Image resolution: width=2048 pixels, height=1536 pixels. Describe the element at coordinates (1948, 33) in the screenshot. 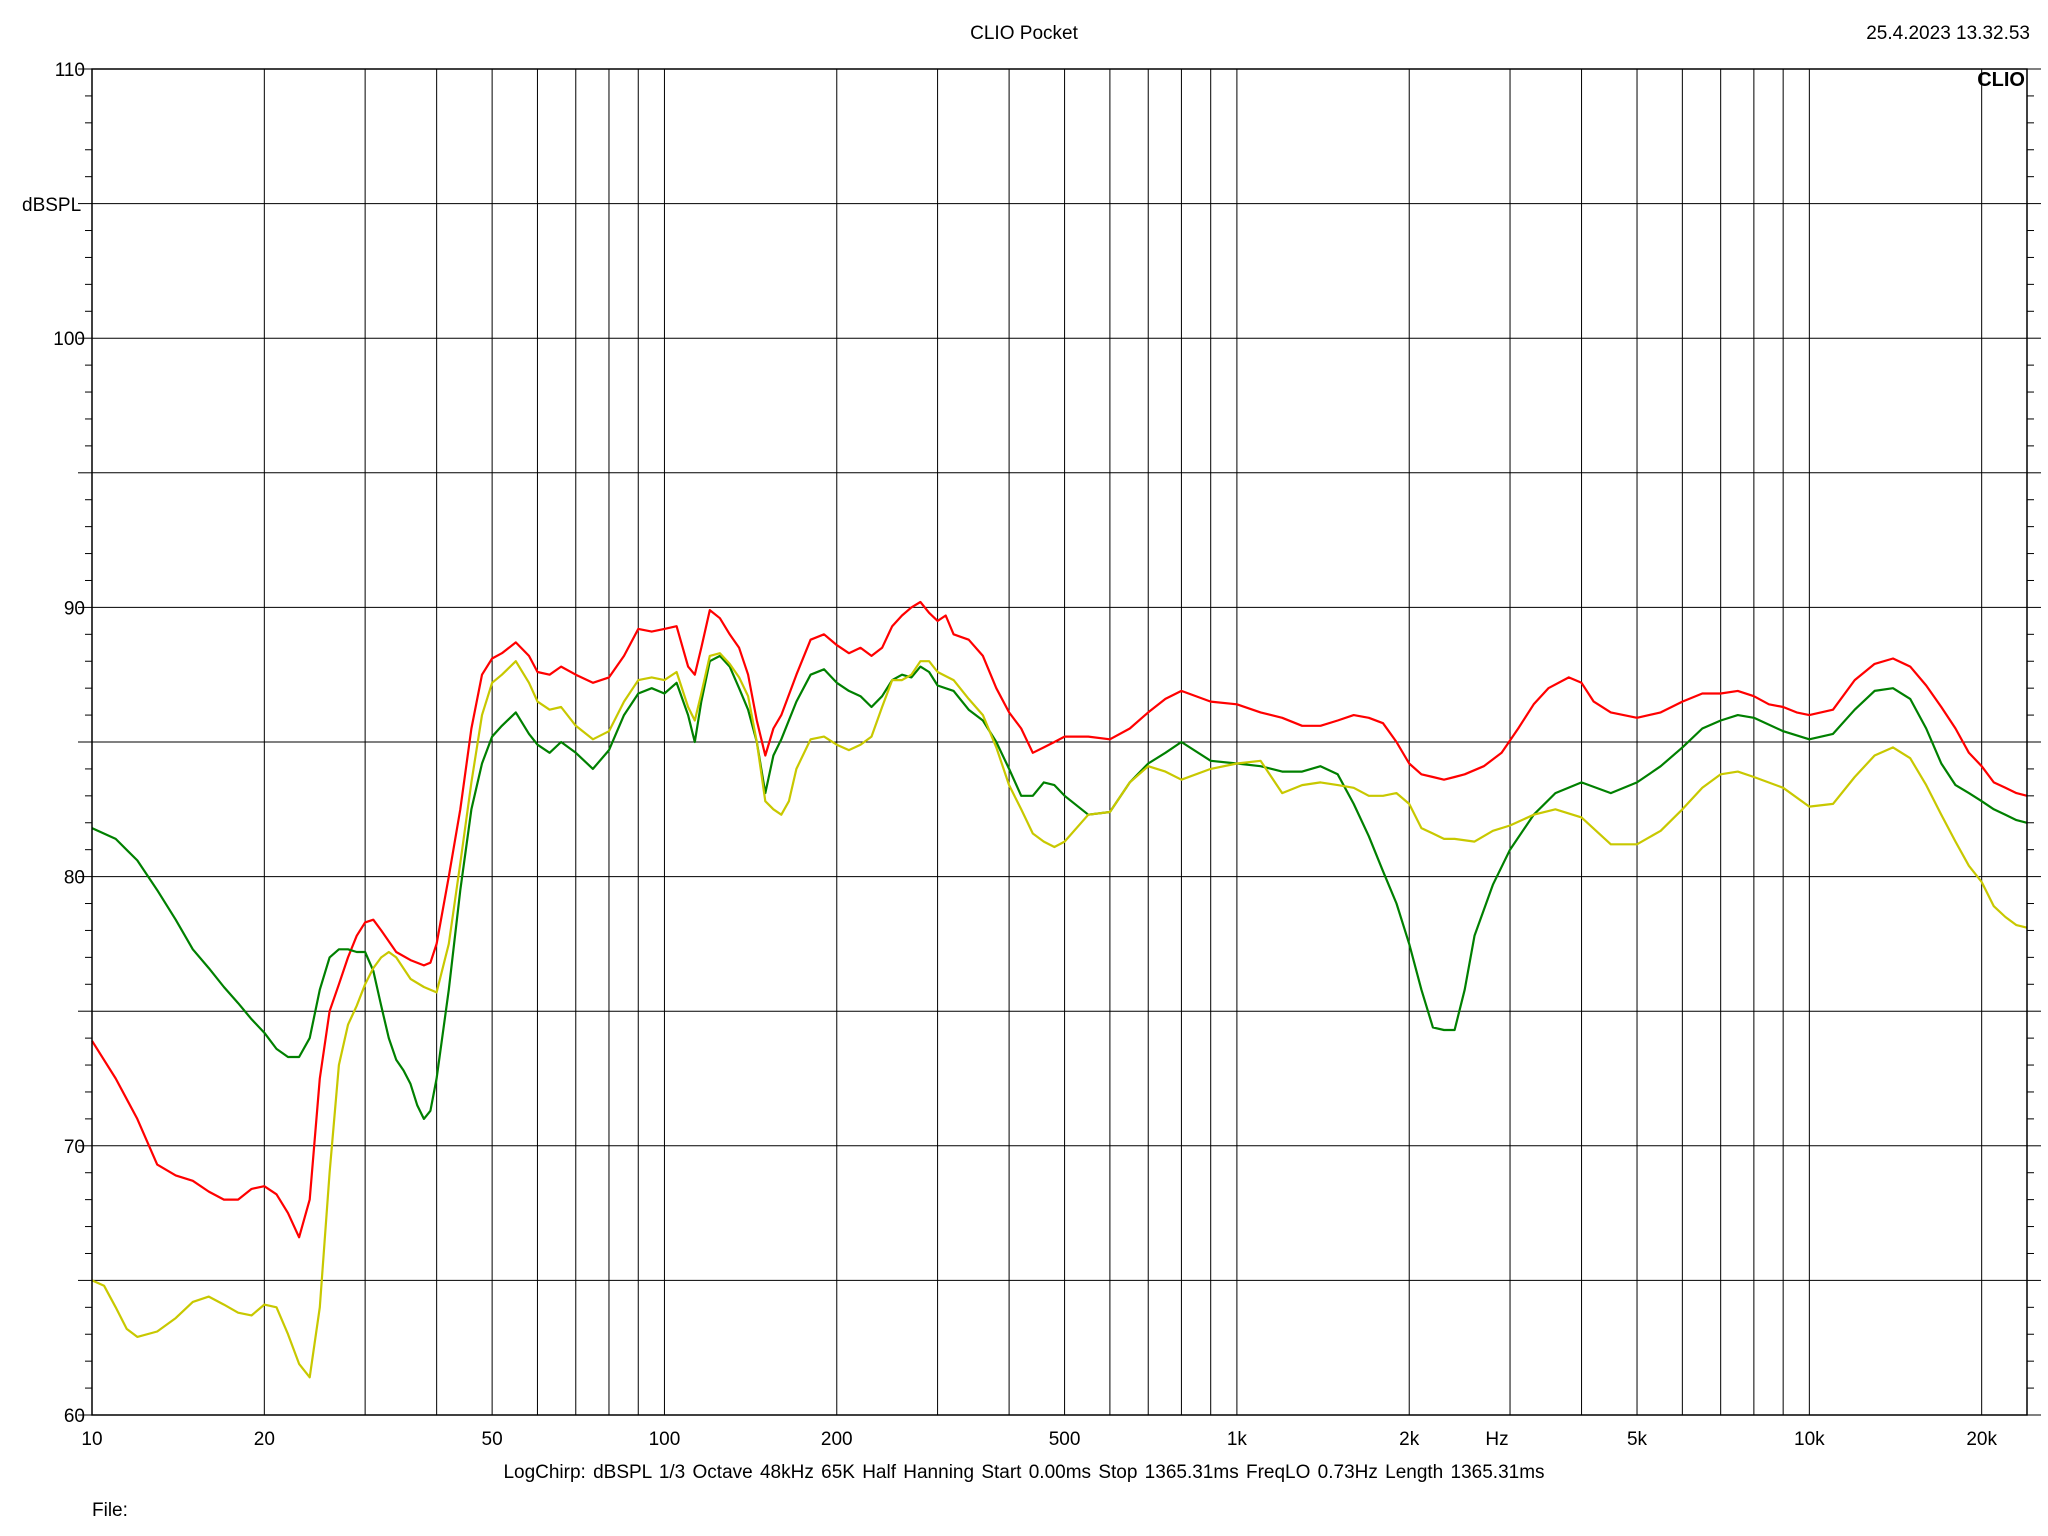

I see `timestamp: 25.4.2023 13.32.53` at that location.